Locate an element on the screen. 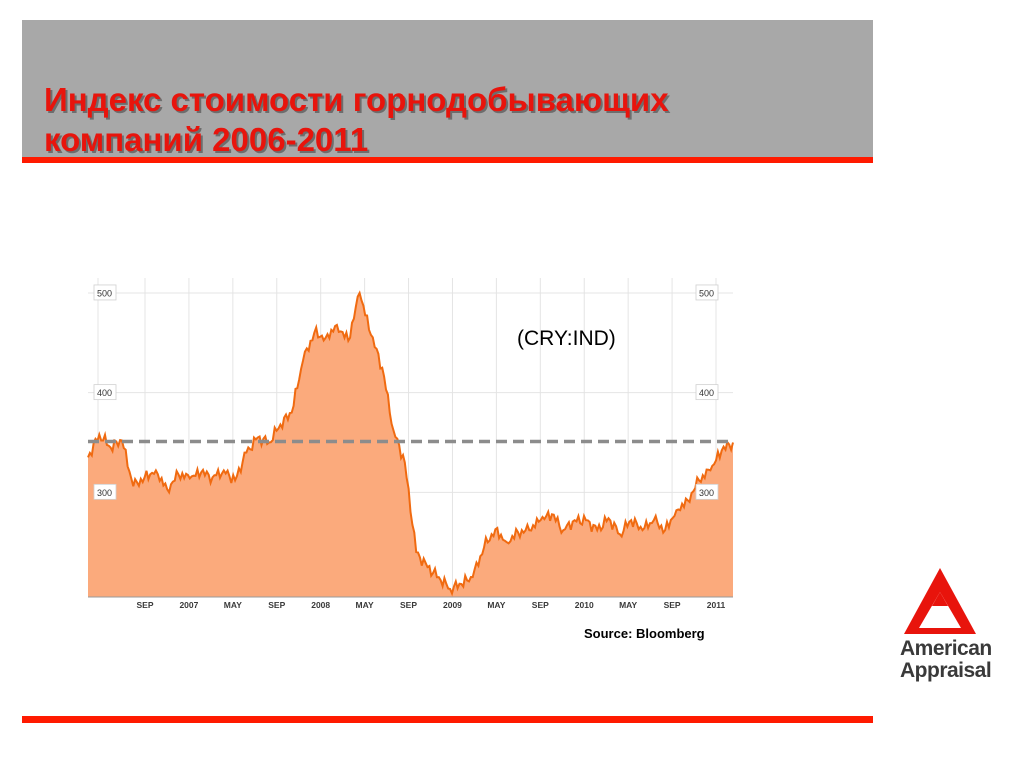 The height and width of the screenshot is (768, 1024). x-tick-label-0: SEP is located at coordinates (144, 605).